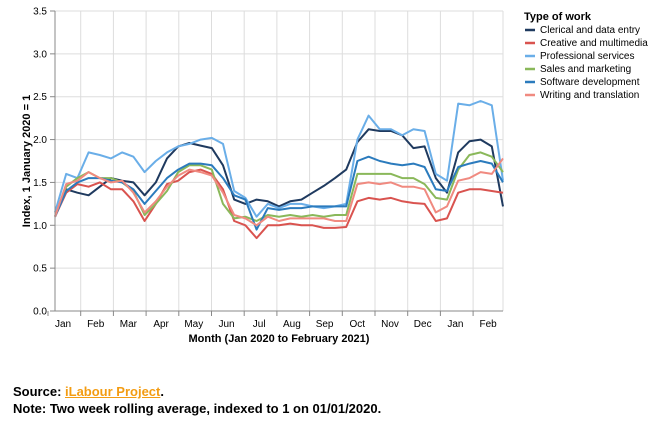  What do you see at coordinates (325, 324) in the screenshot?
I see `x-tick-label: Sep` at bounding box center [325, 324].